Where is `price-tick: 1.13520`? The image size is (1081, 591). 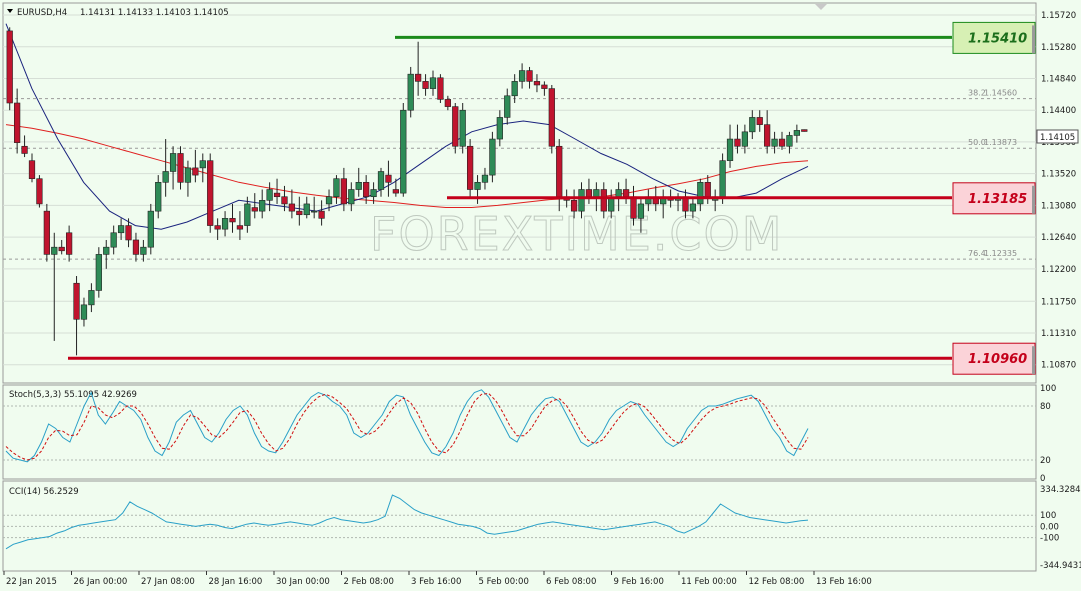 price-tick: 1.13520 is located at coordinates (1058, 175).